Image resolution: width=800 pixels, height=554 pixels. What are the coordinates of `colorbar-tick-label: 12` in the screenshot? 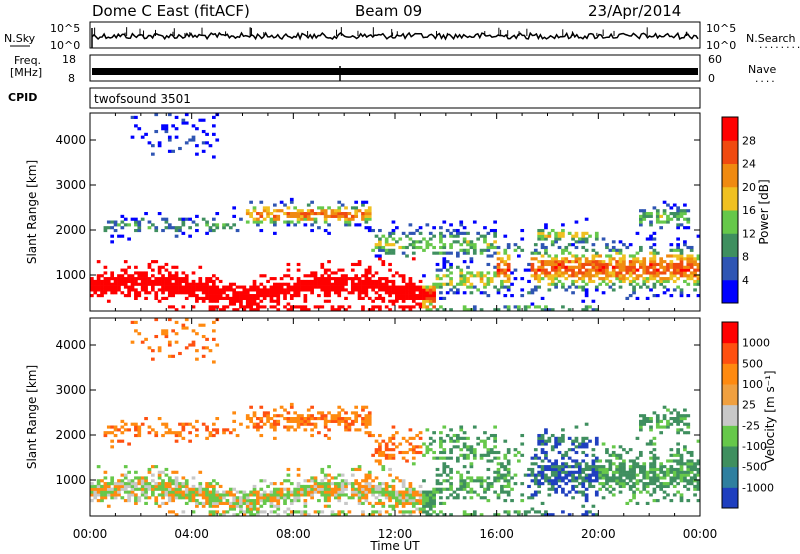 It's located at (749, 233).